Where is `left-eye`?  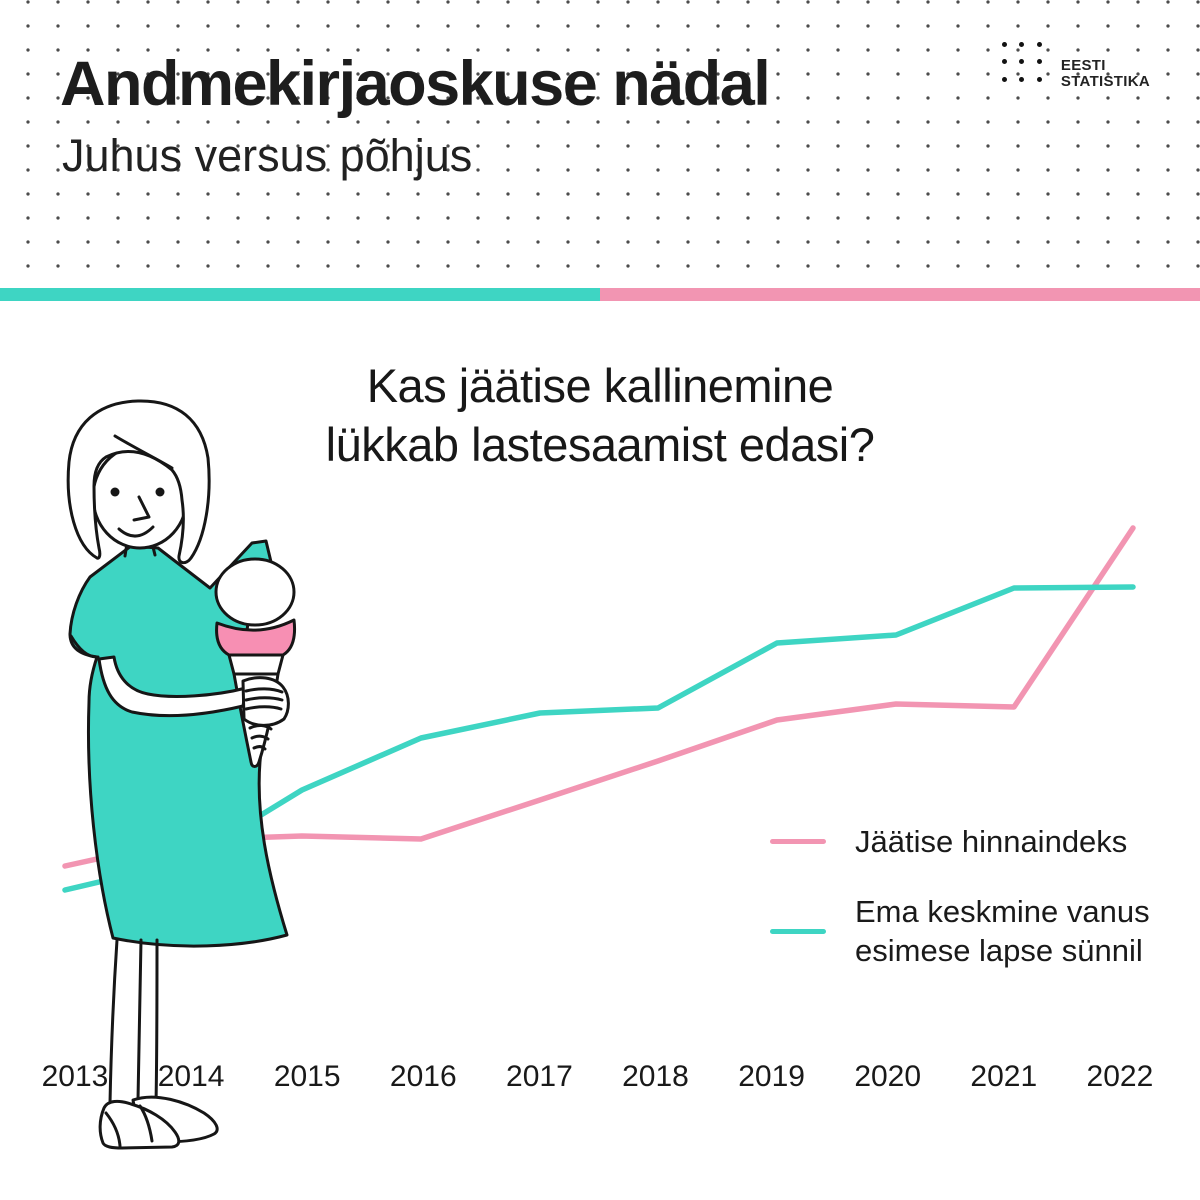 left-eye is located at coordinates (115, 492).